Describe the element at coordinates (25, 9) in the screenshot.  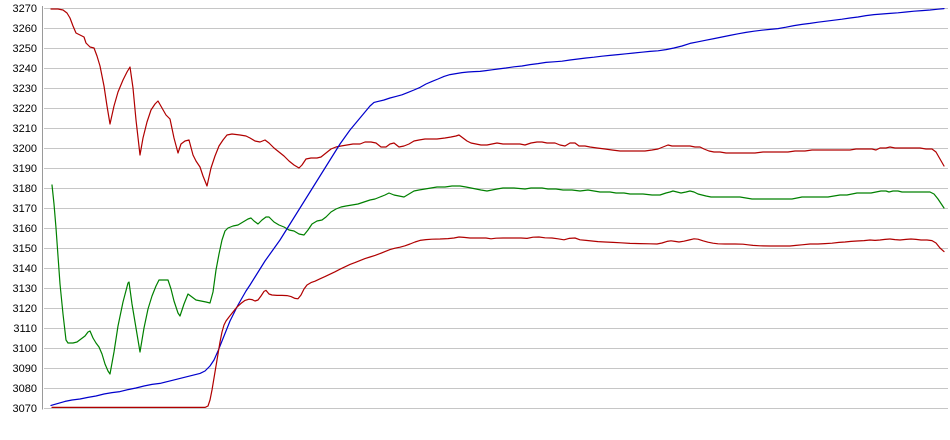
I see `y-axis-label: 3270` at that location.